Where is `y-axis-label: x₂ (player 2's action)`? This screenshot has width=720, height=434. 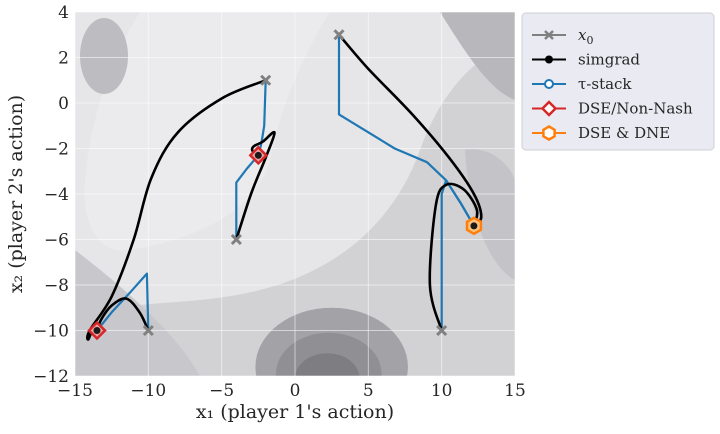 y-axis-label: x₂ (player 2's action) is located at coordinates (16, 194).